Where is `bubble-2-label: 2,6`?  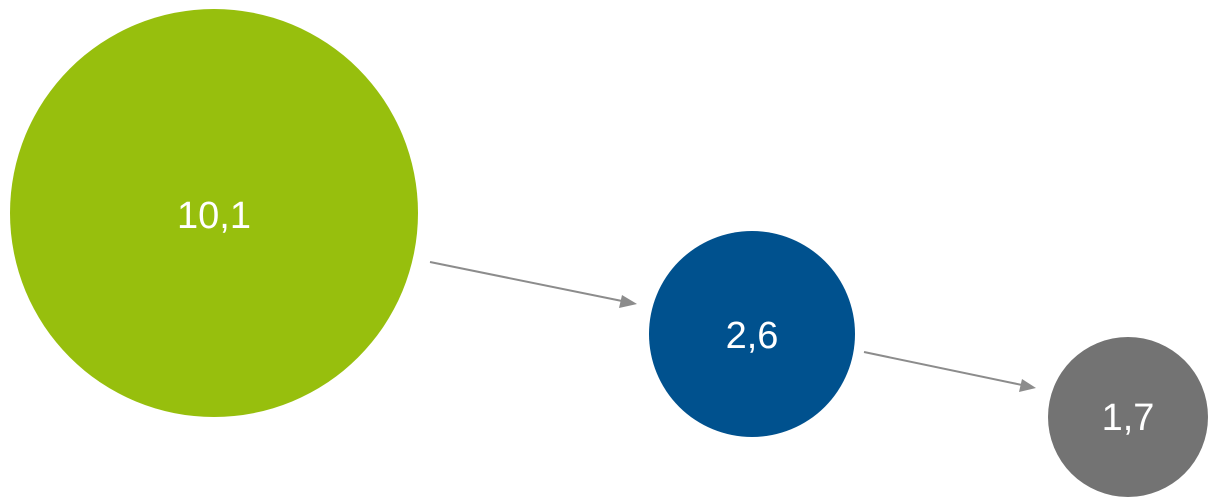 bubble-2-label: 2,6 is located at coordinates (752, 336).